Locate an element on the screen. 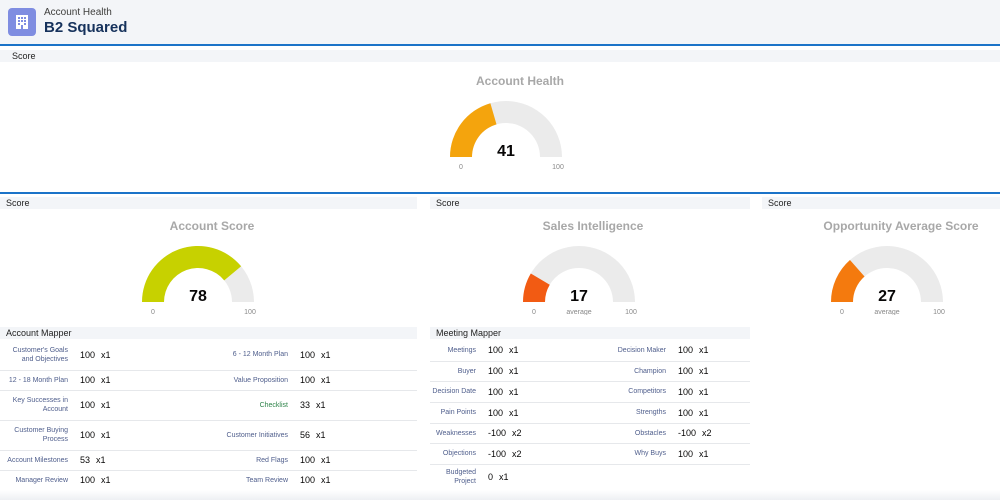  account-score-gauge: 78 0 100 is located at coordinates (199, 280).